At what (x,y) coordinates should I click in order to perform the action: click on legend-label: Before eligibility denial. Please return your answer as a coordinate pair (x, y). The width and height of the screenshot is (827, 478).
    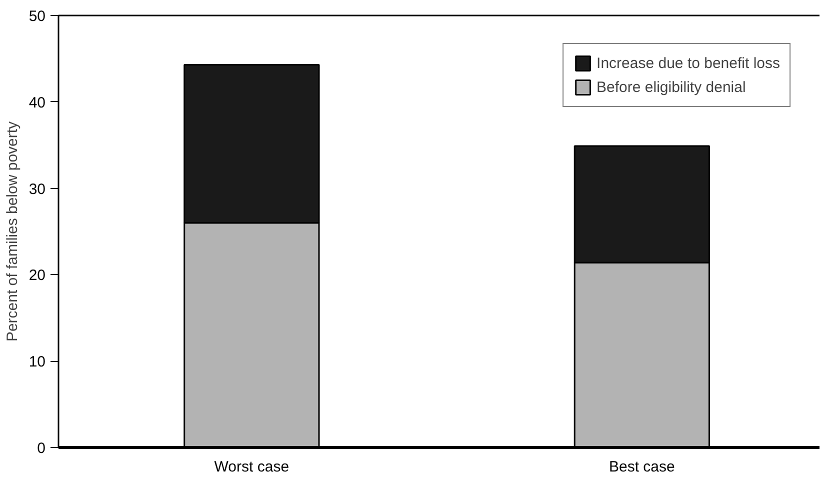
    Looking at the image, I should click on (671, 87).